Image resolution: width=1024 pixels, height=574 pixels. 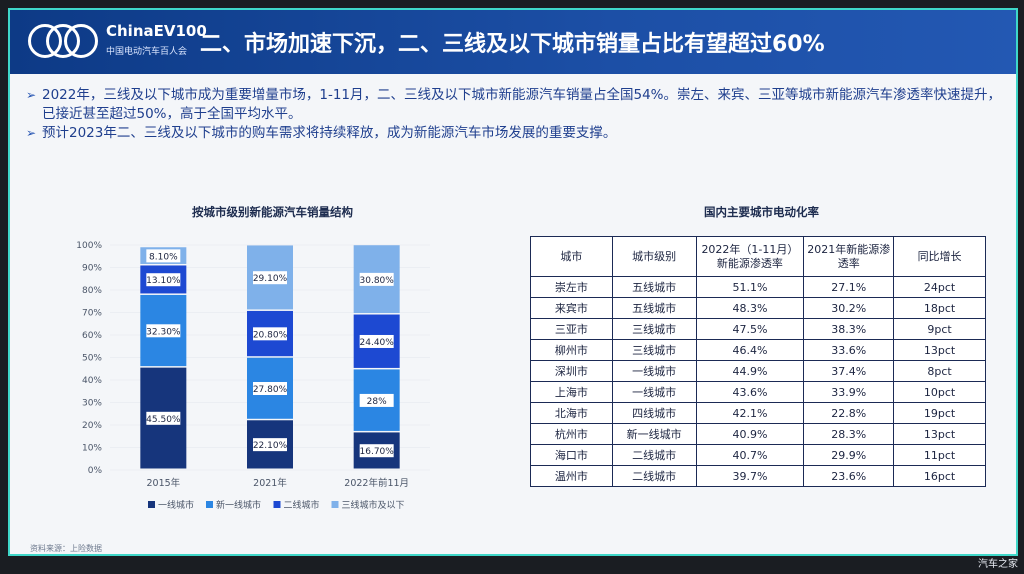 What do you see at coordinates (373, 505) in the screenshot?
I see `legend-label: 三线城市及以下` at bounding box center [373, 505].